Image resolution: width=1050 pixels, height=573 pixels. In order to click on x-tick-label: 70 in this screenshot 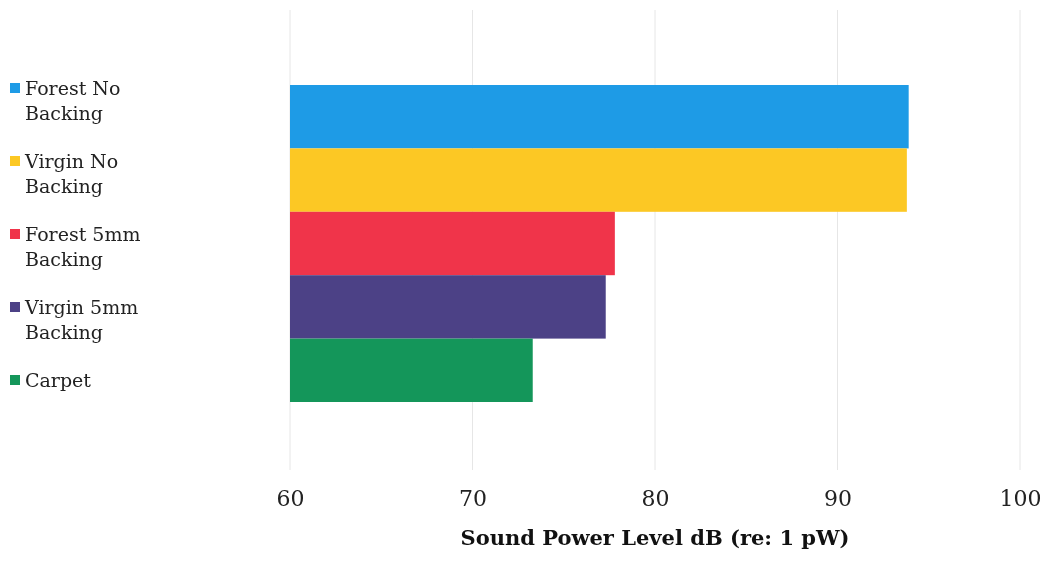, I will do `click(473, 498)`.